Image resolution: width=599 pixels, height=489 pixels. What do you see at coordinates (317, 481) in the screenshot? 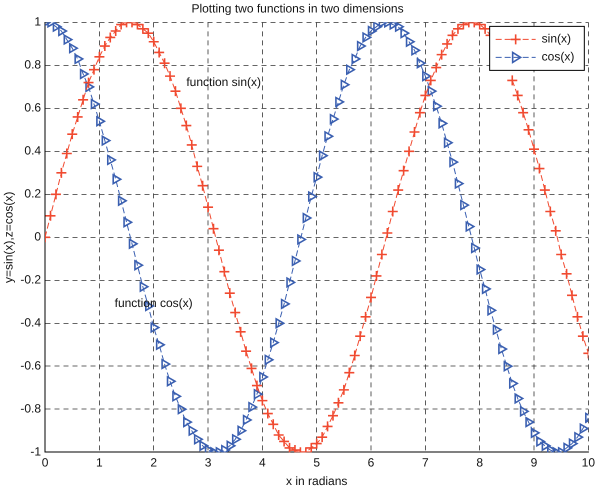
I see `x-axis-title: x in radians` at bounding box center [317, 481].